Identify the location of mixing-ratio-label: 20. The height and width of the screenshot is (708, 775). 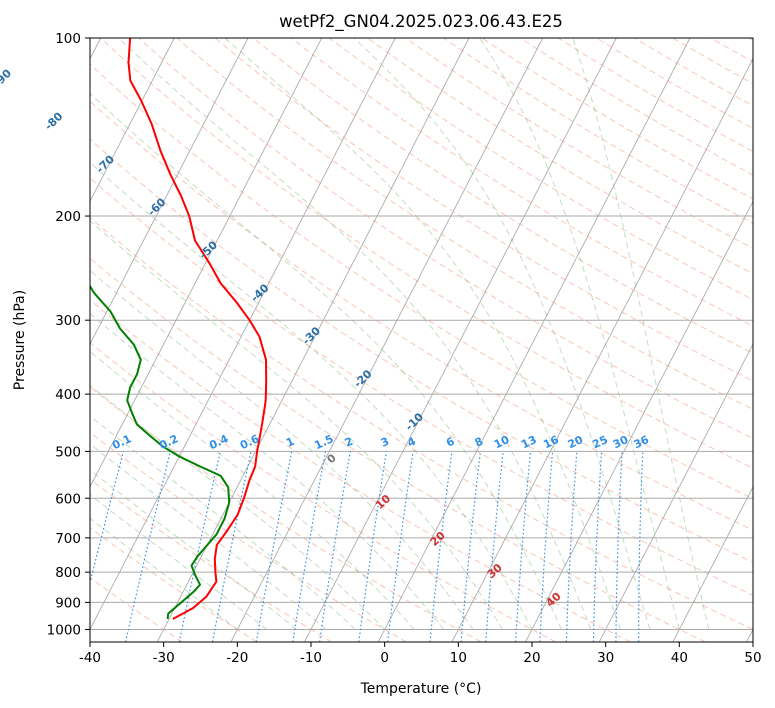
(576, 442).